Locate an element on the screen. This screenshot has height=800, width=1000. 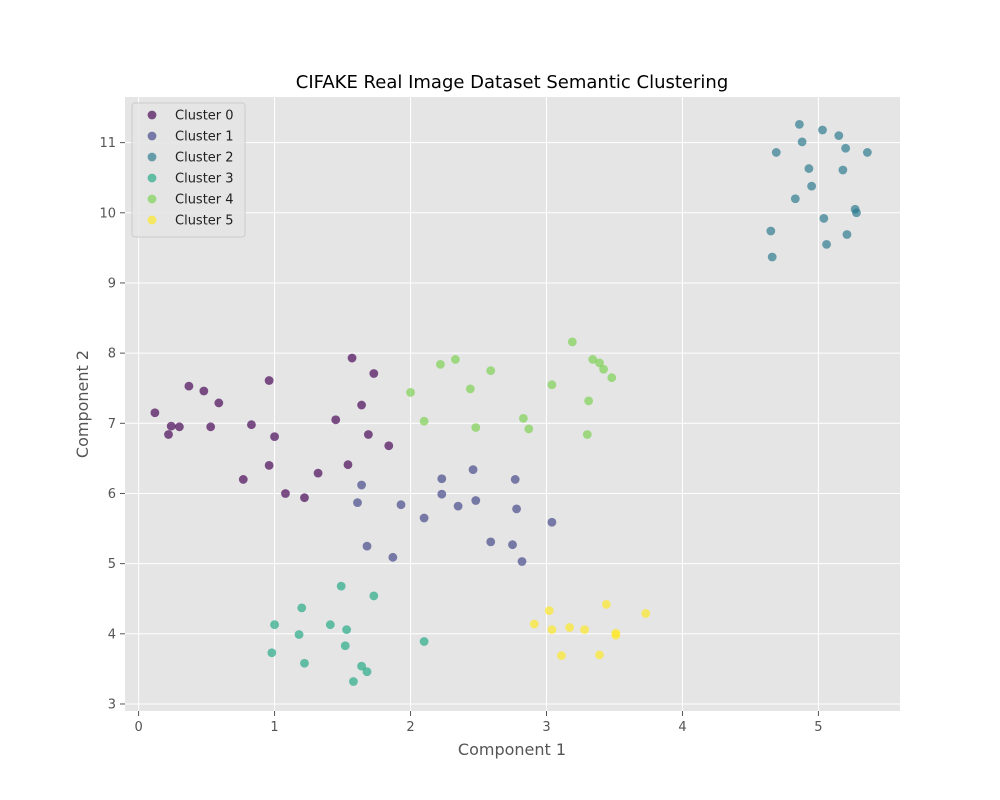
x-tick-label: 1 is located at coordinates (274, 727).